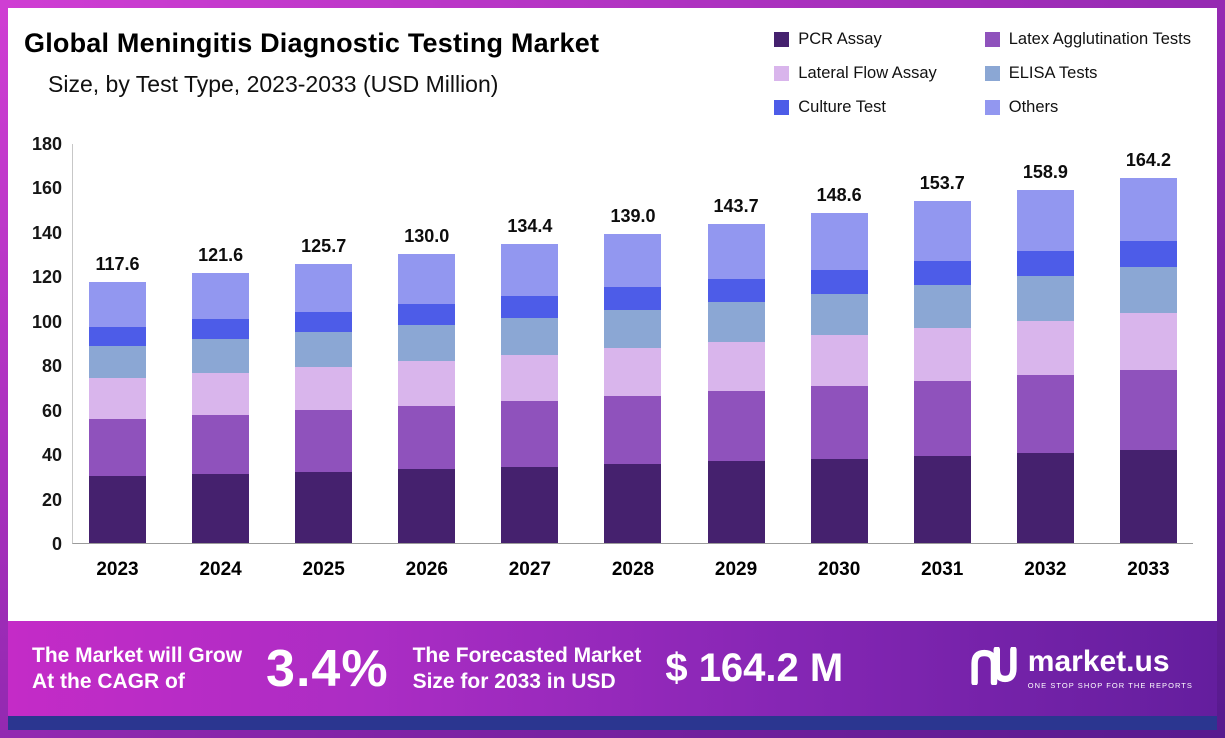  What do you see at coordinates (1110, 669) in the screenshot?
I see `brand-text: market.us ONE STOP SHOP FOR THE REPORTS` at bounding box center [1110, 669].